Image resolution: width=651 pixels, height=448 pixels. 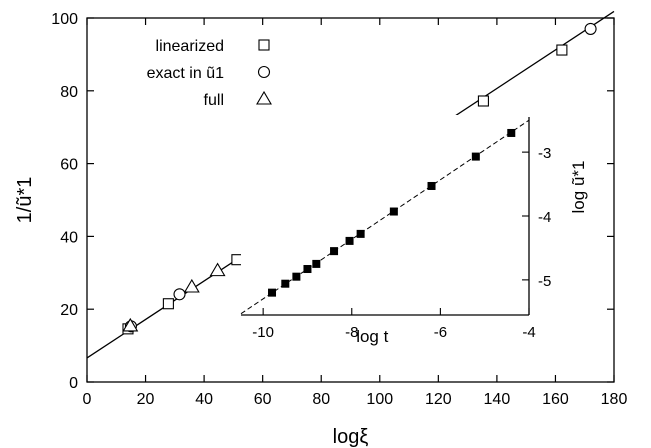 What do you see at coordinates (87, 399) in the screenshot?
I see `main-x-tick-label: 0` at bounding box center [87, 399].